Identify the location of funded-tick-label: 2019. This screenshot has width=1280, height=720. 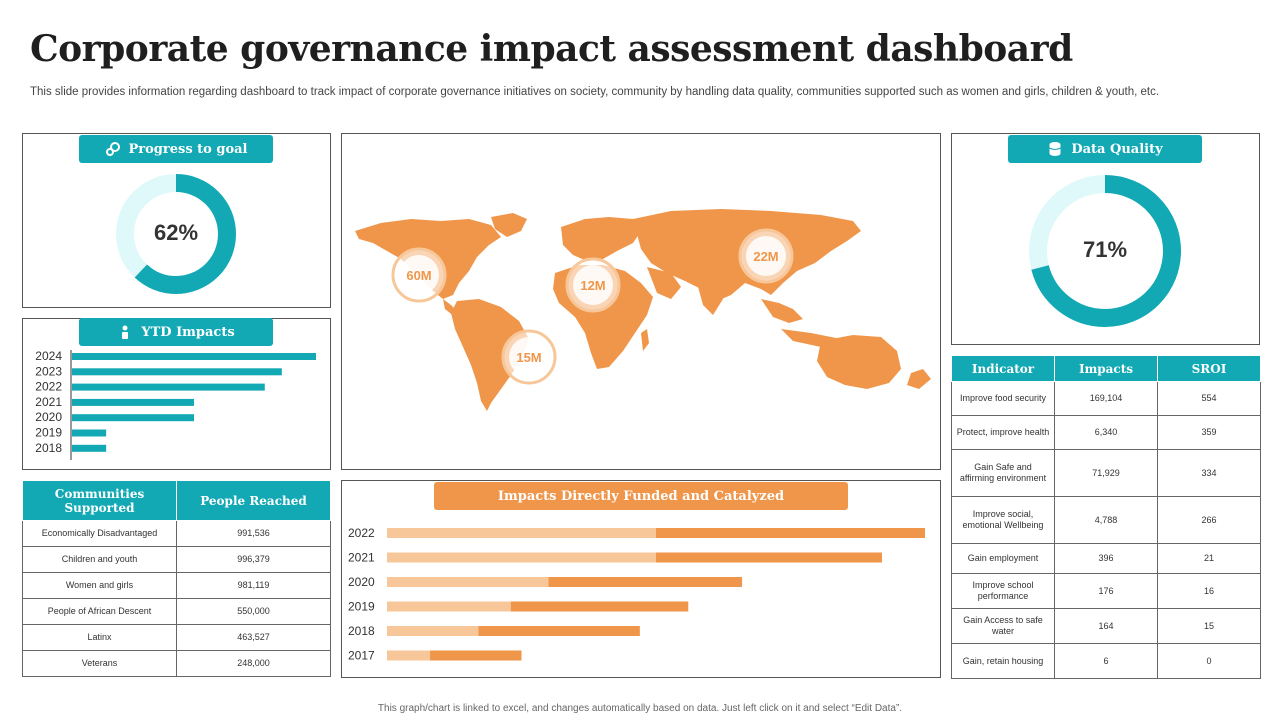
(361, 607).